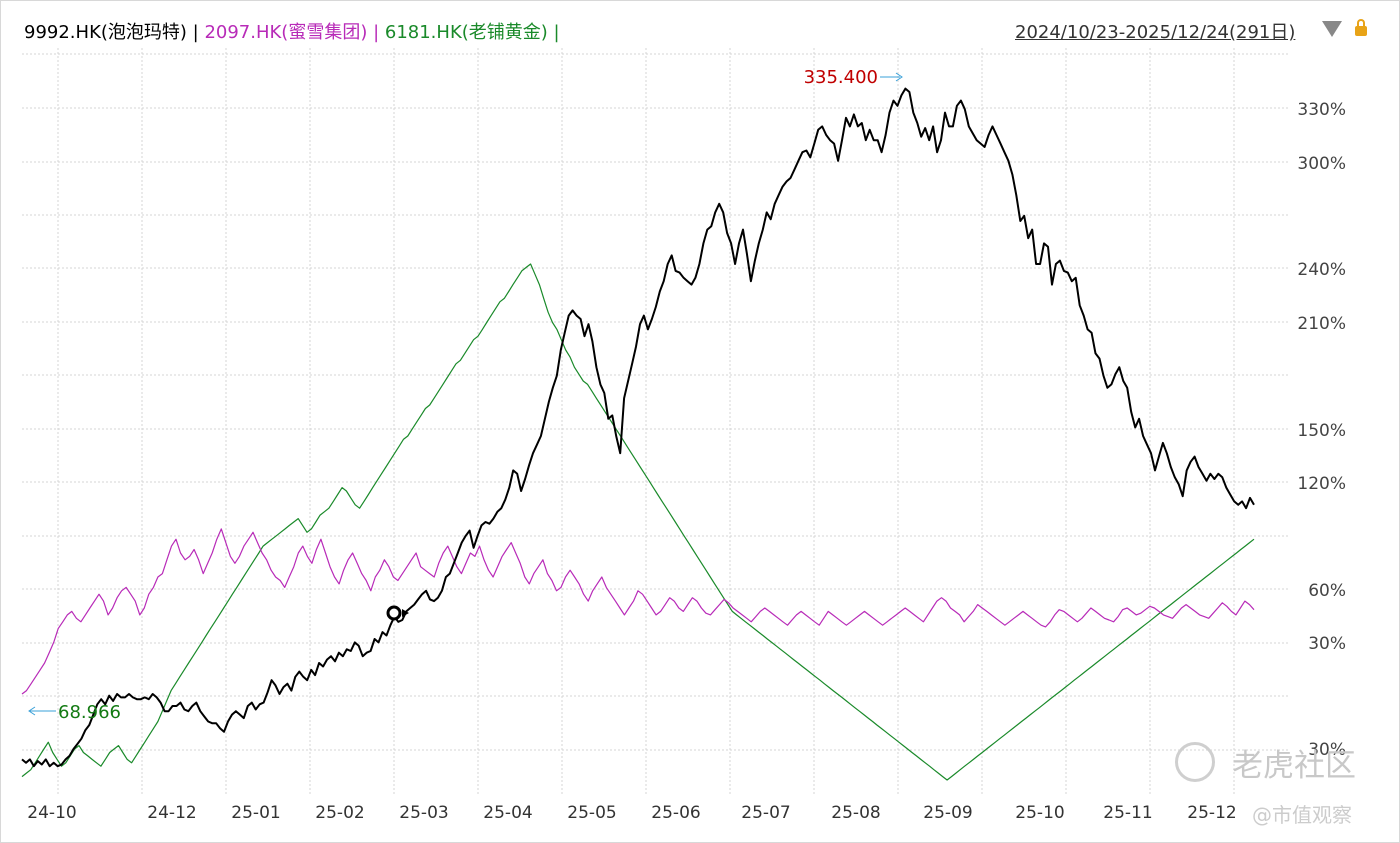  I want to click on x-tick-label: 25-12, so click(1211, 813).